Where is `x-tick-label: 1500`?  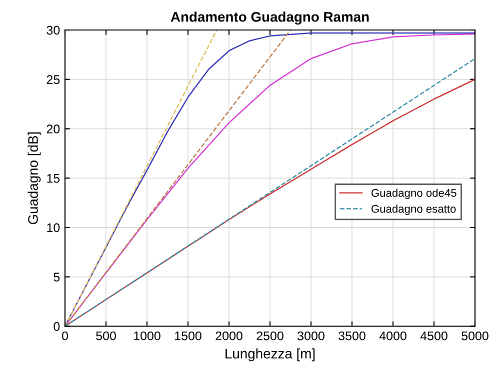
x-tick-label: 1500 is located at coordinates (188, 335).